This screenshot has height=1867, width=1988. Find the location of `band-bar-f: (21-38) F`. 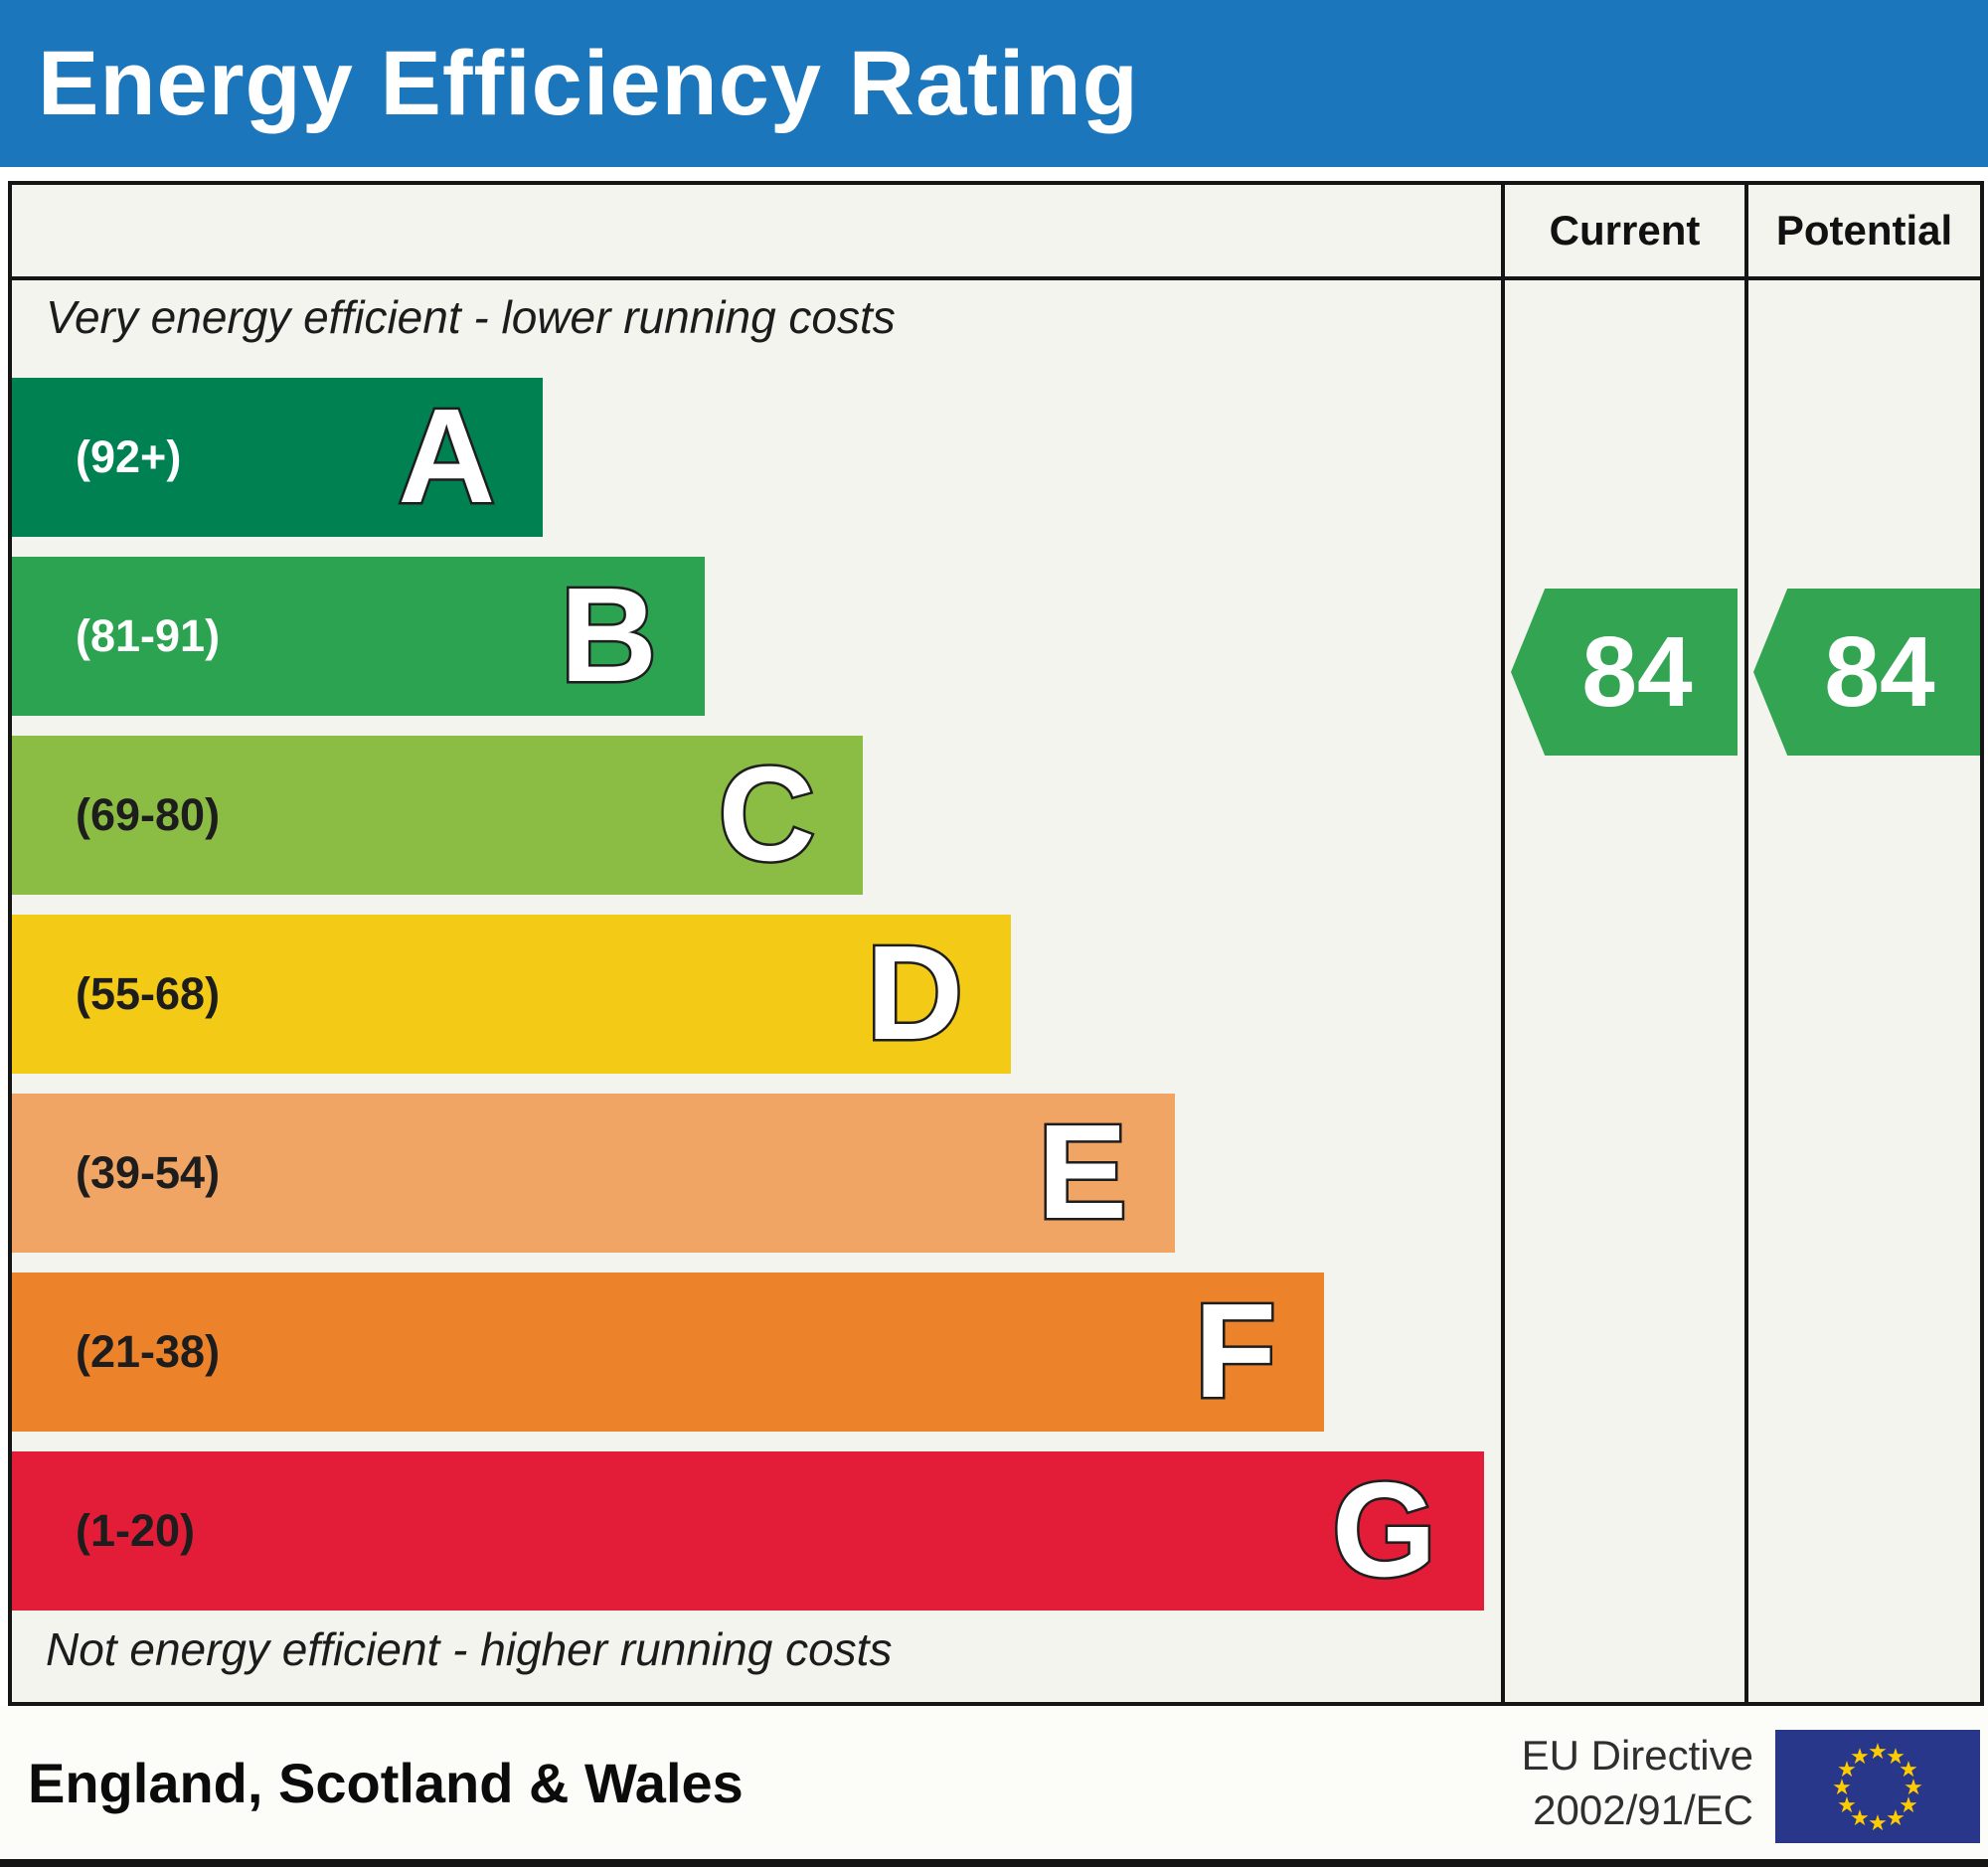

band-bar-f: (21-38) F is located at coordinates (668, 1352).